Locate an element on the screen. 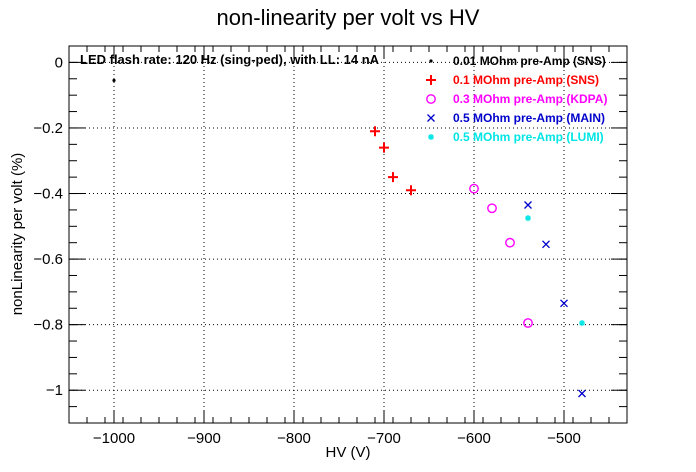  legend-label: 0.5 MOhm pre-Amp (LUMI) is located at coordinates (528, 137).